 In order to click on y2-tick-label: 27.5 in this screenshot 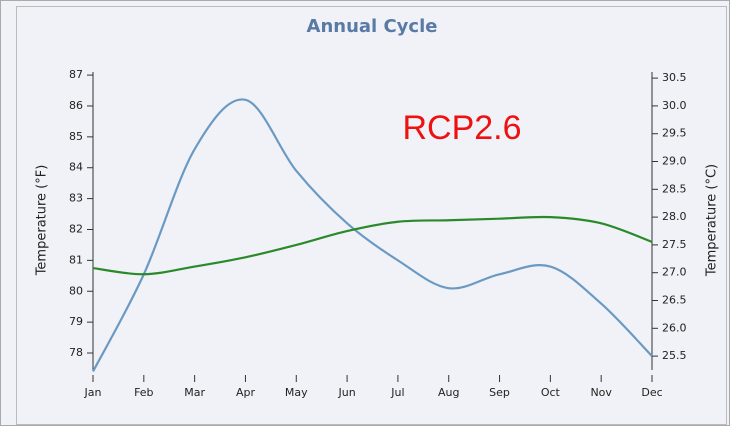, I will do `click(674, 244)`.